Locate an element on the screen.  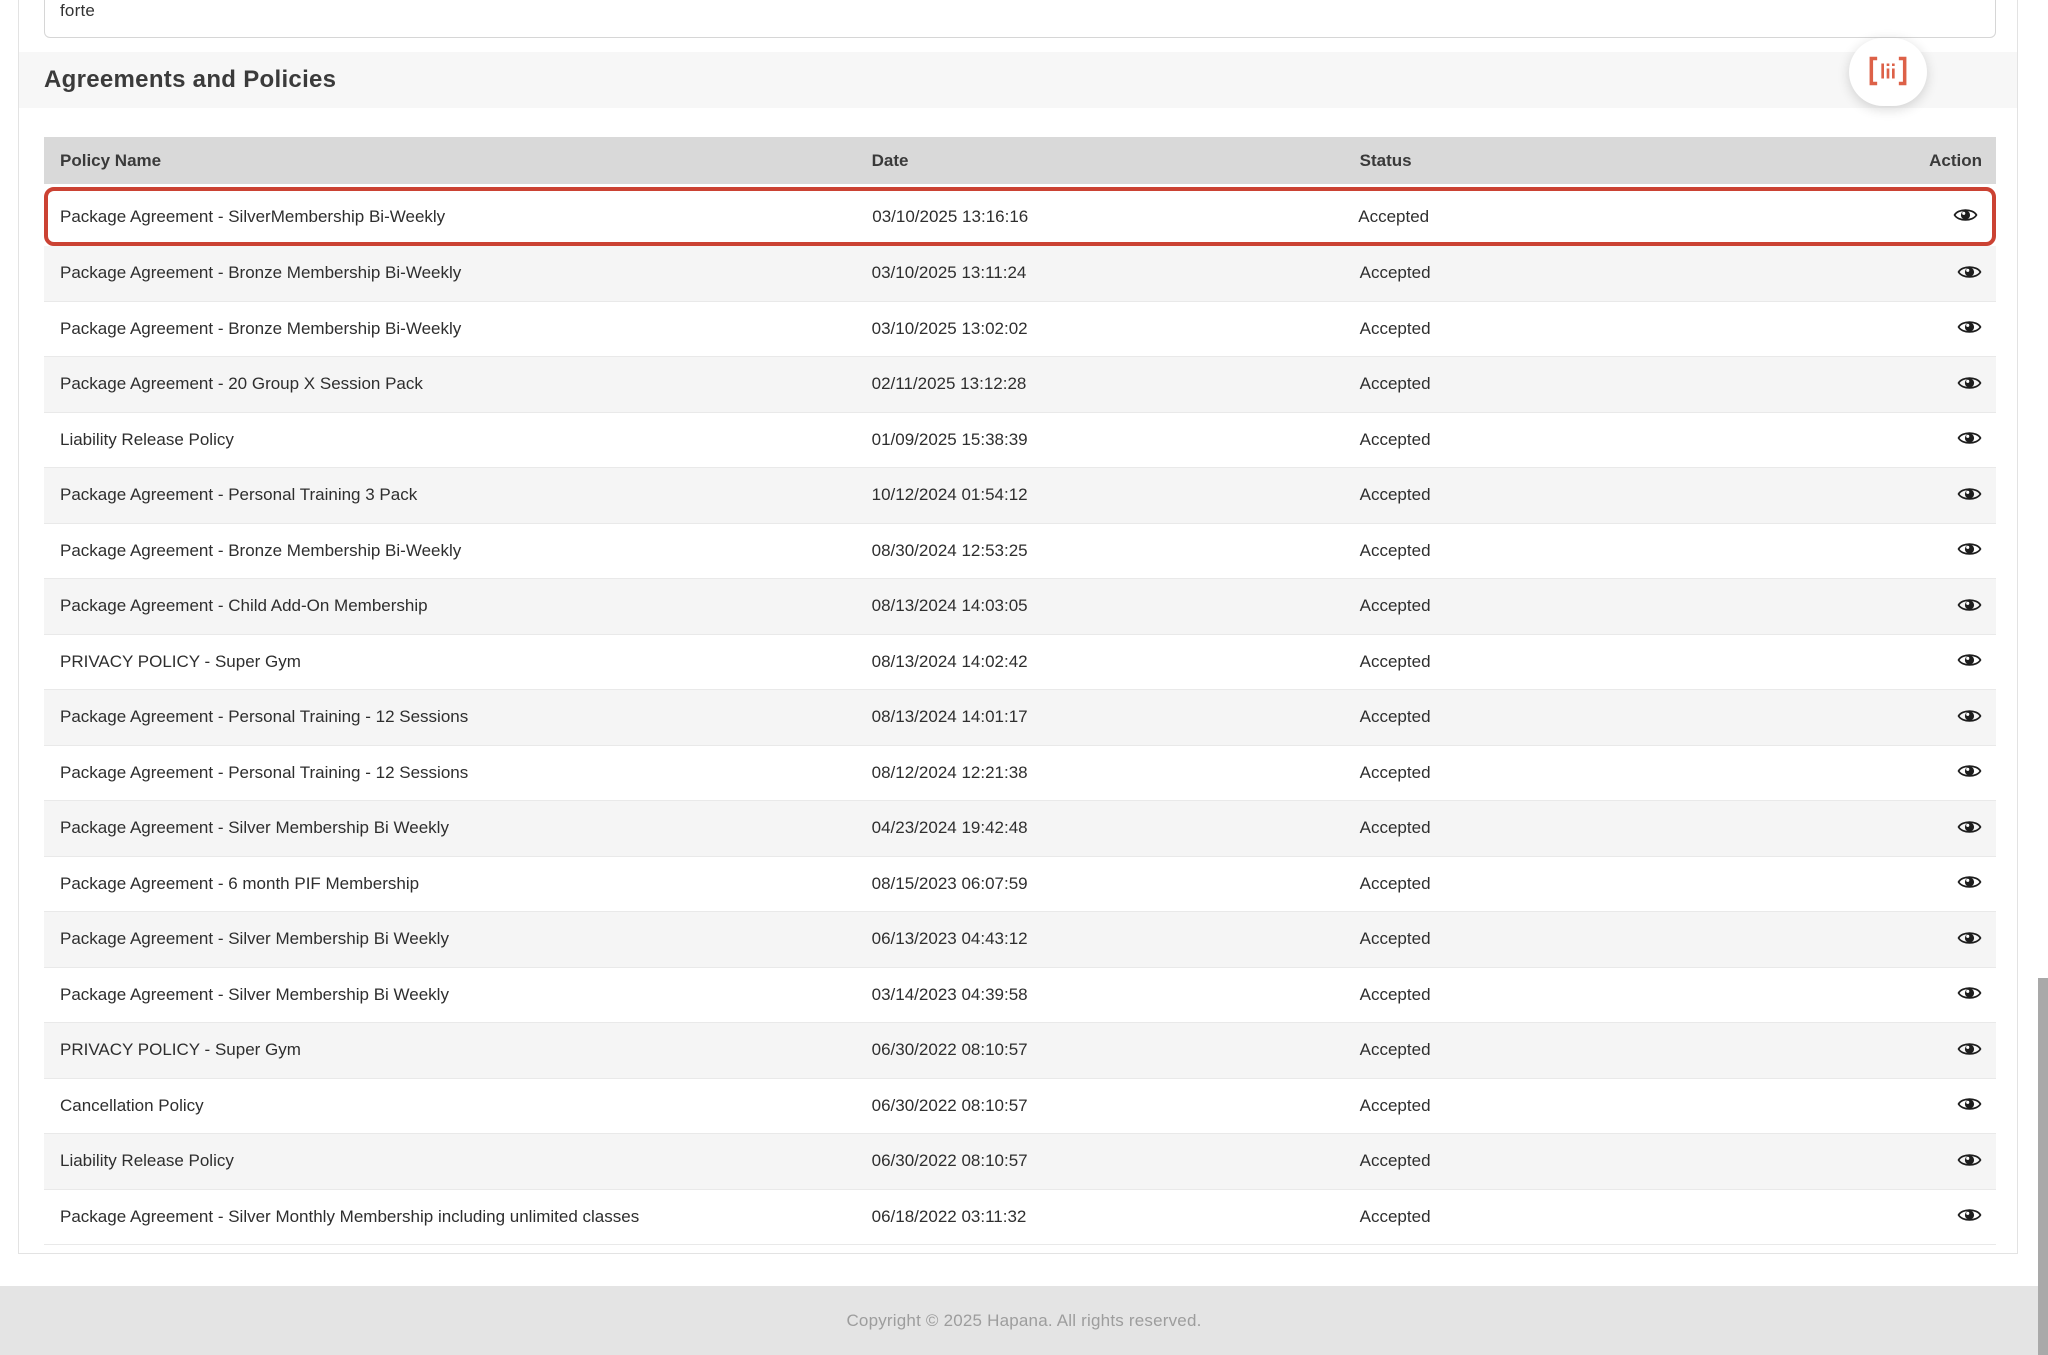
table-header-row: Policy Name Date Status Action is located at coordinates (1020, 160).